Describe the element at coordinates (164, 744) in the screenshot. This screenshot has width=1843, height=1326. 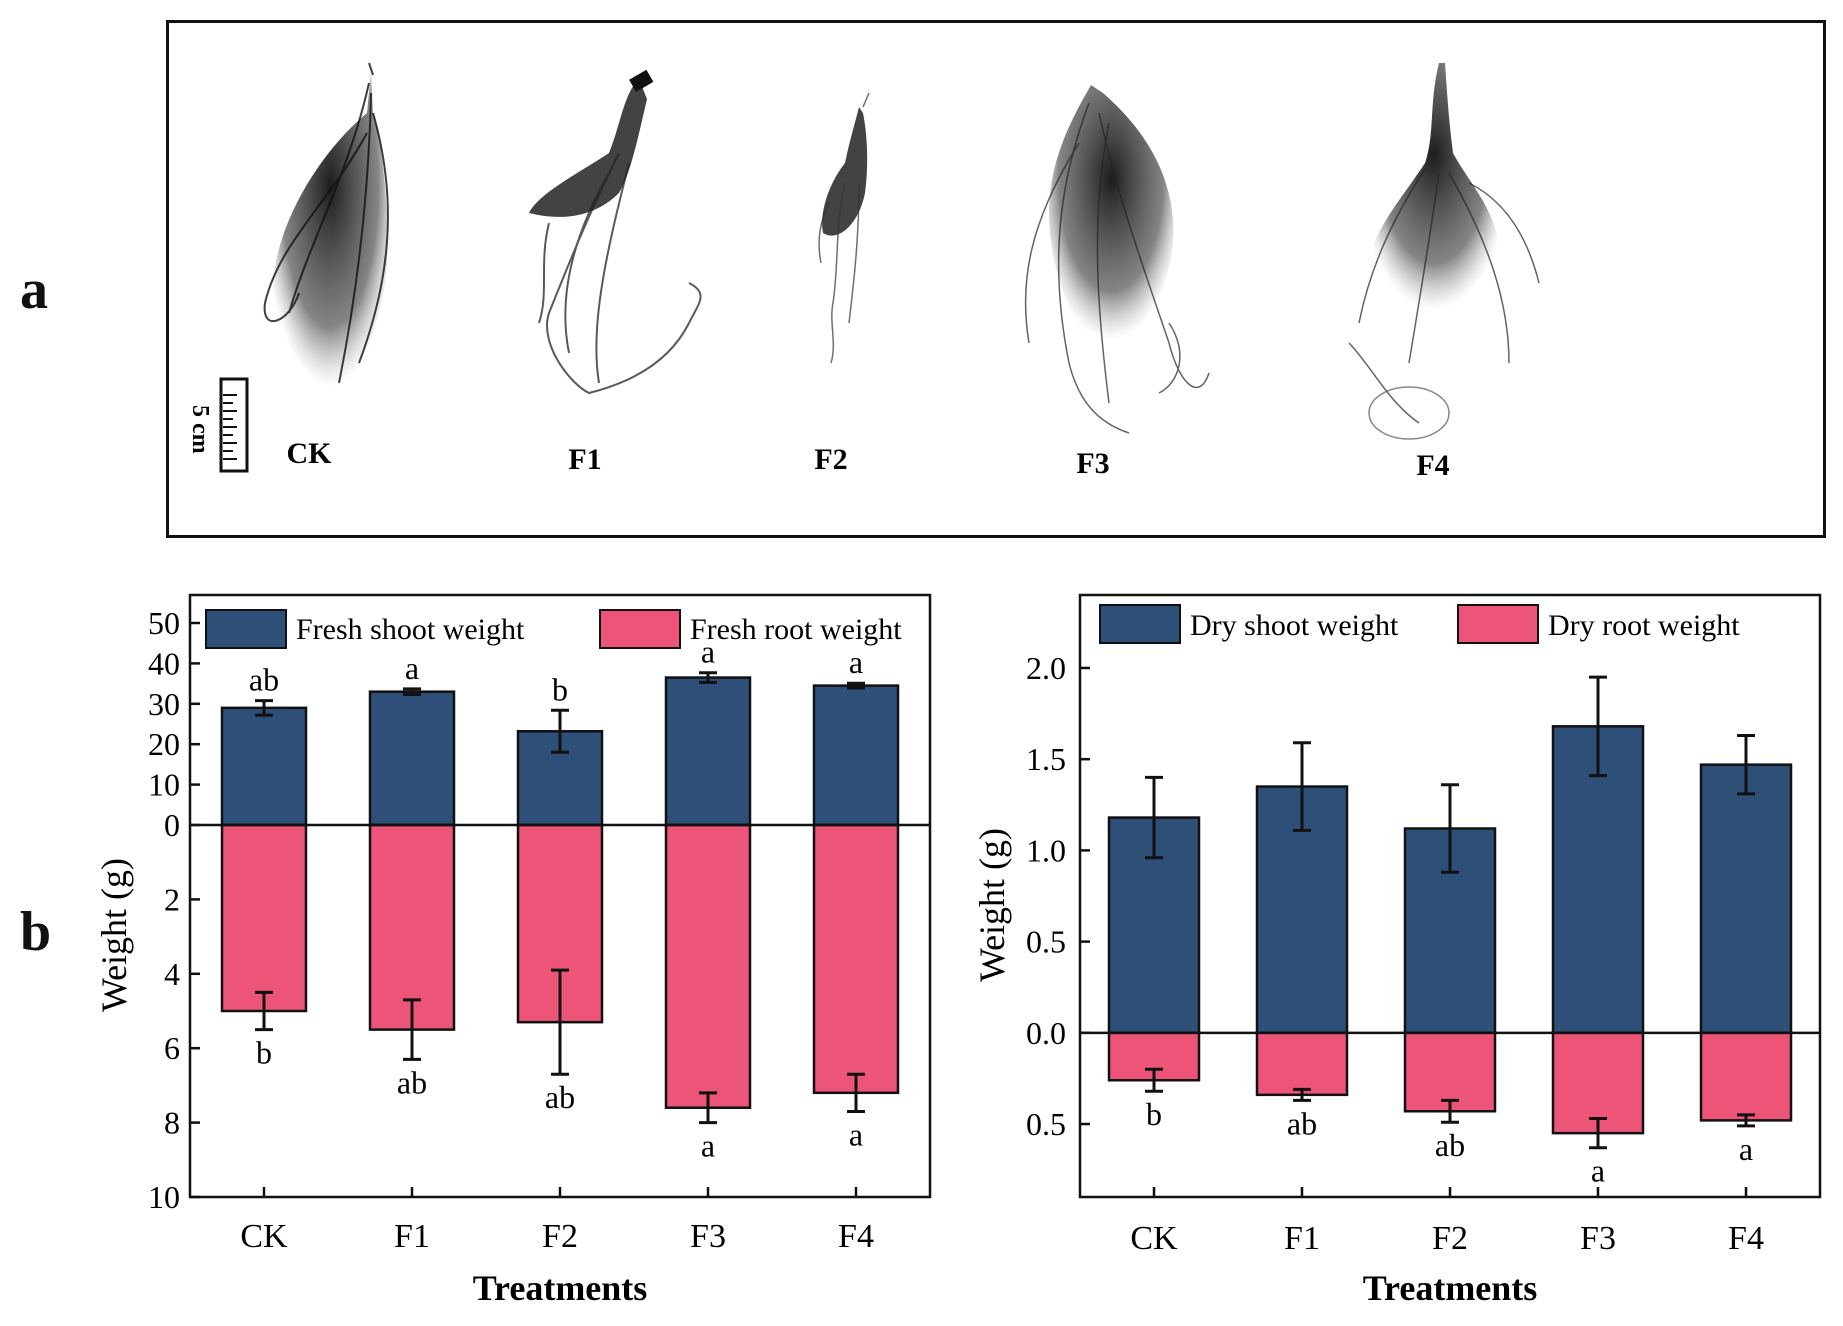
I see `y-tick-label: 20` at that location.